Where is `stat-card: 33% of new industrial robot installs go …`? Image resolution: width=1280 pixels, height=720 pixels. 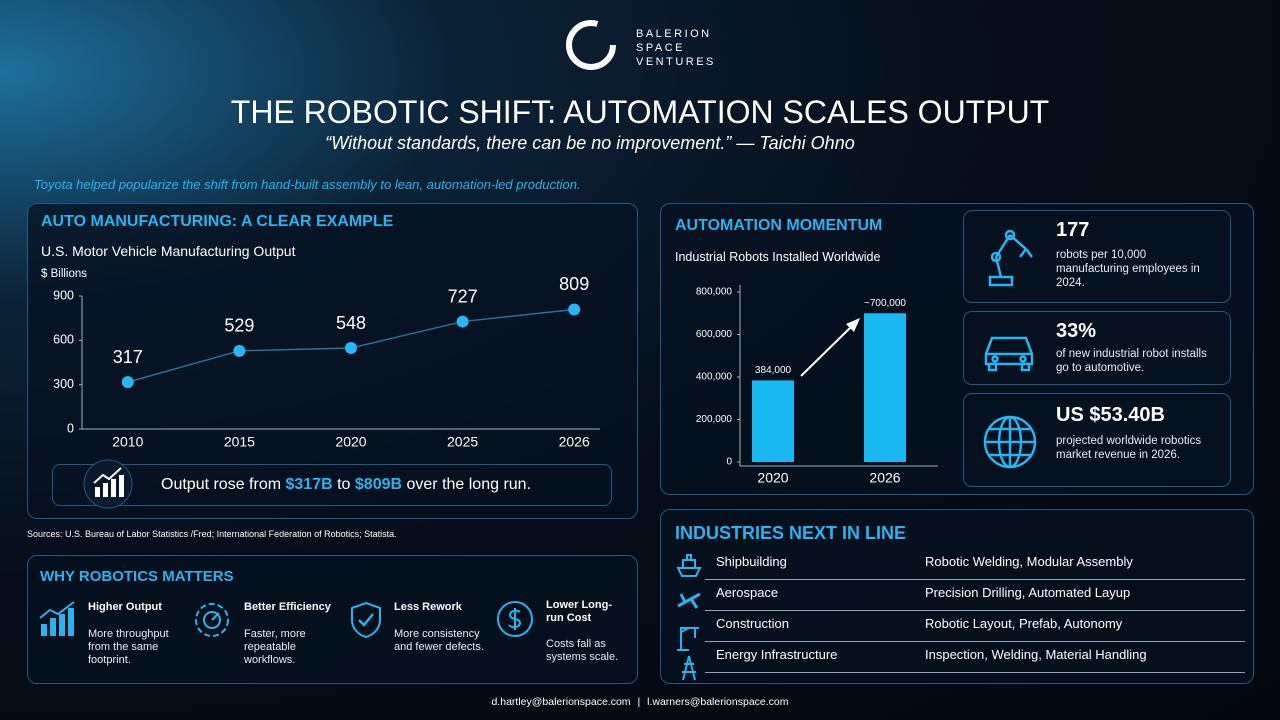
stat-card: 33% of new industrial robot installs go … is located at coordinates (1097, 348).